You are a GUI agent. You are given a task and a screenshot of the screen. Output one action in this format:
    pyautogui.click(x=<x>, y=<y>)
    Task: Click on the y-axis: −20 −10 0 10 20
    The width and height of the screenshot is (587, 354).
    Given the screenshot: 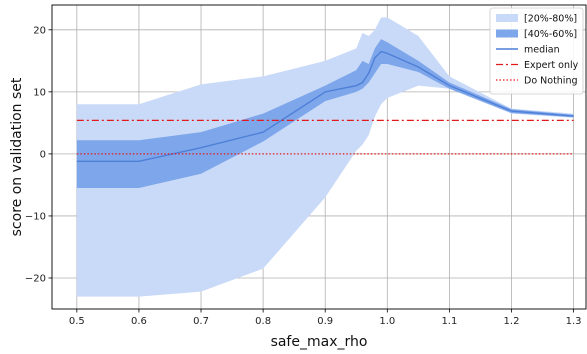 What is the action you would take?
    pyautogui.click(x=38, y=154)
    